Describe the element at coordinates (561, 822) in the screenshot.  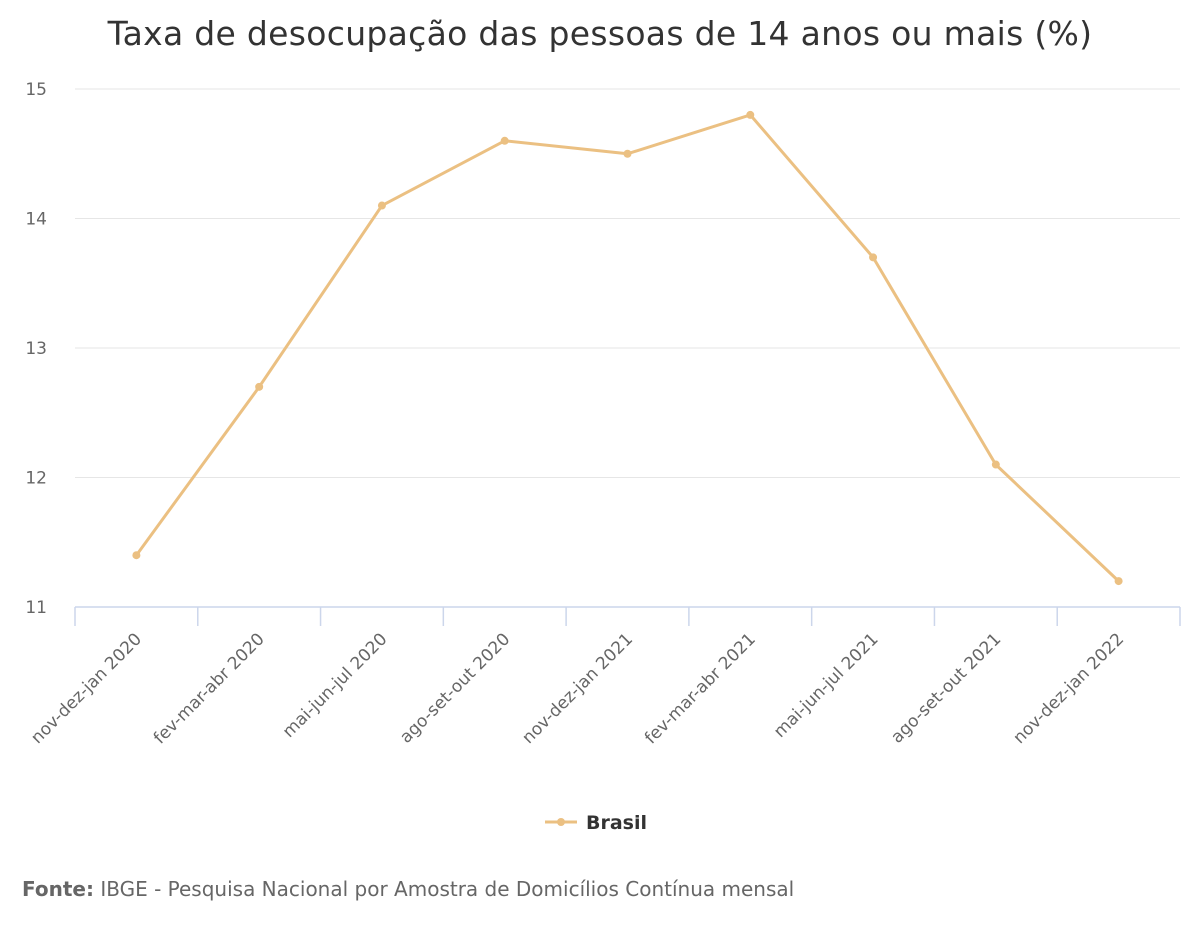
I see `legend-symbol-marker` at that location.